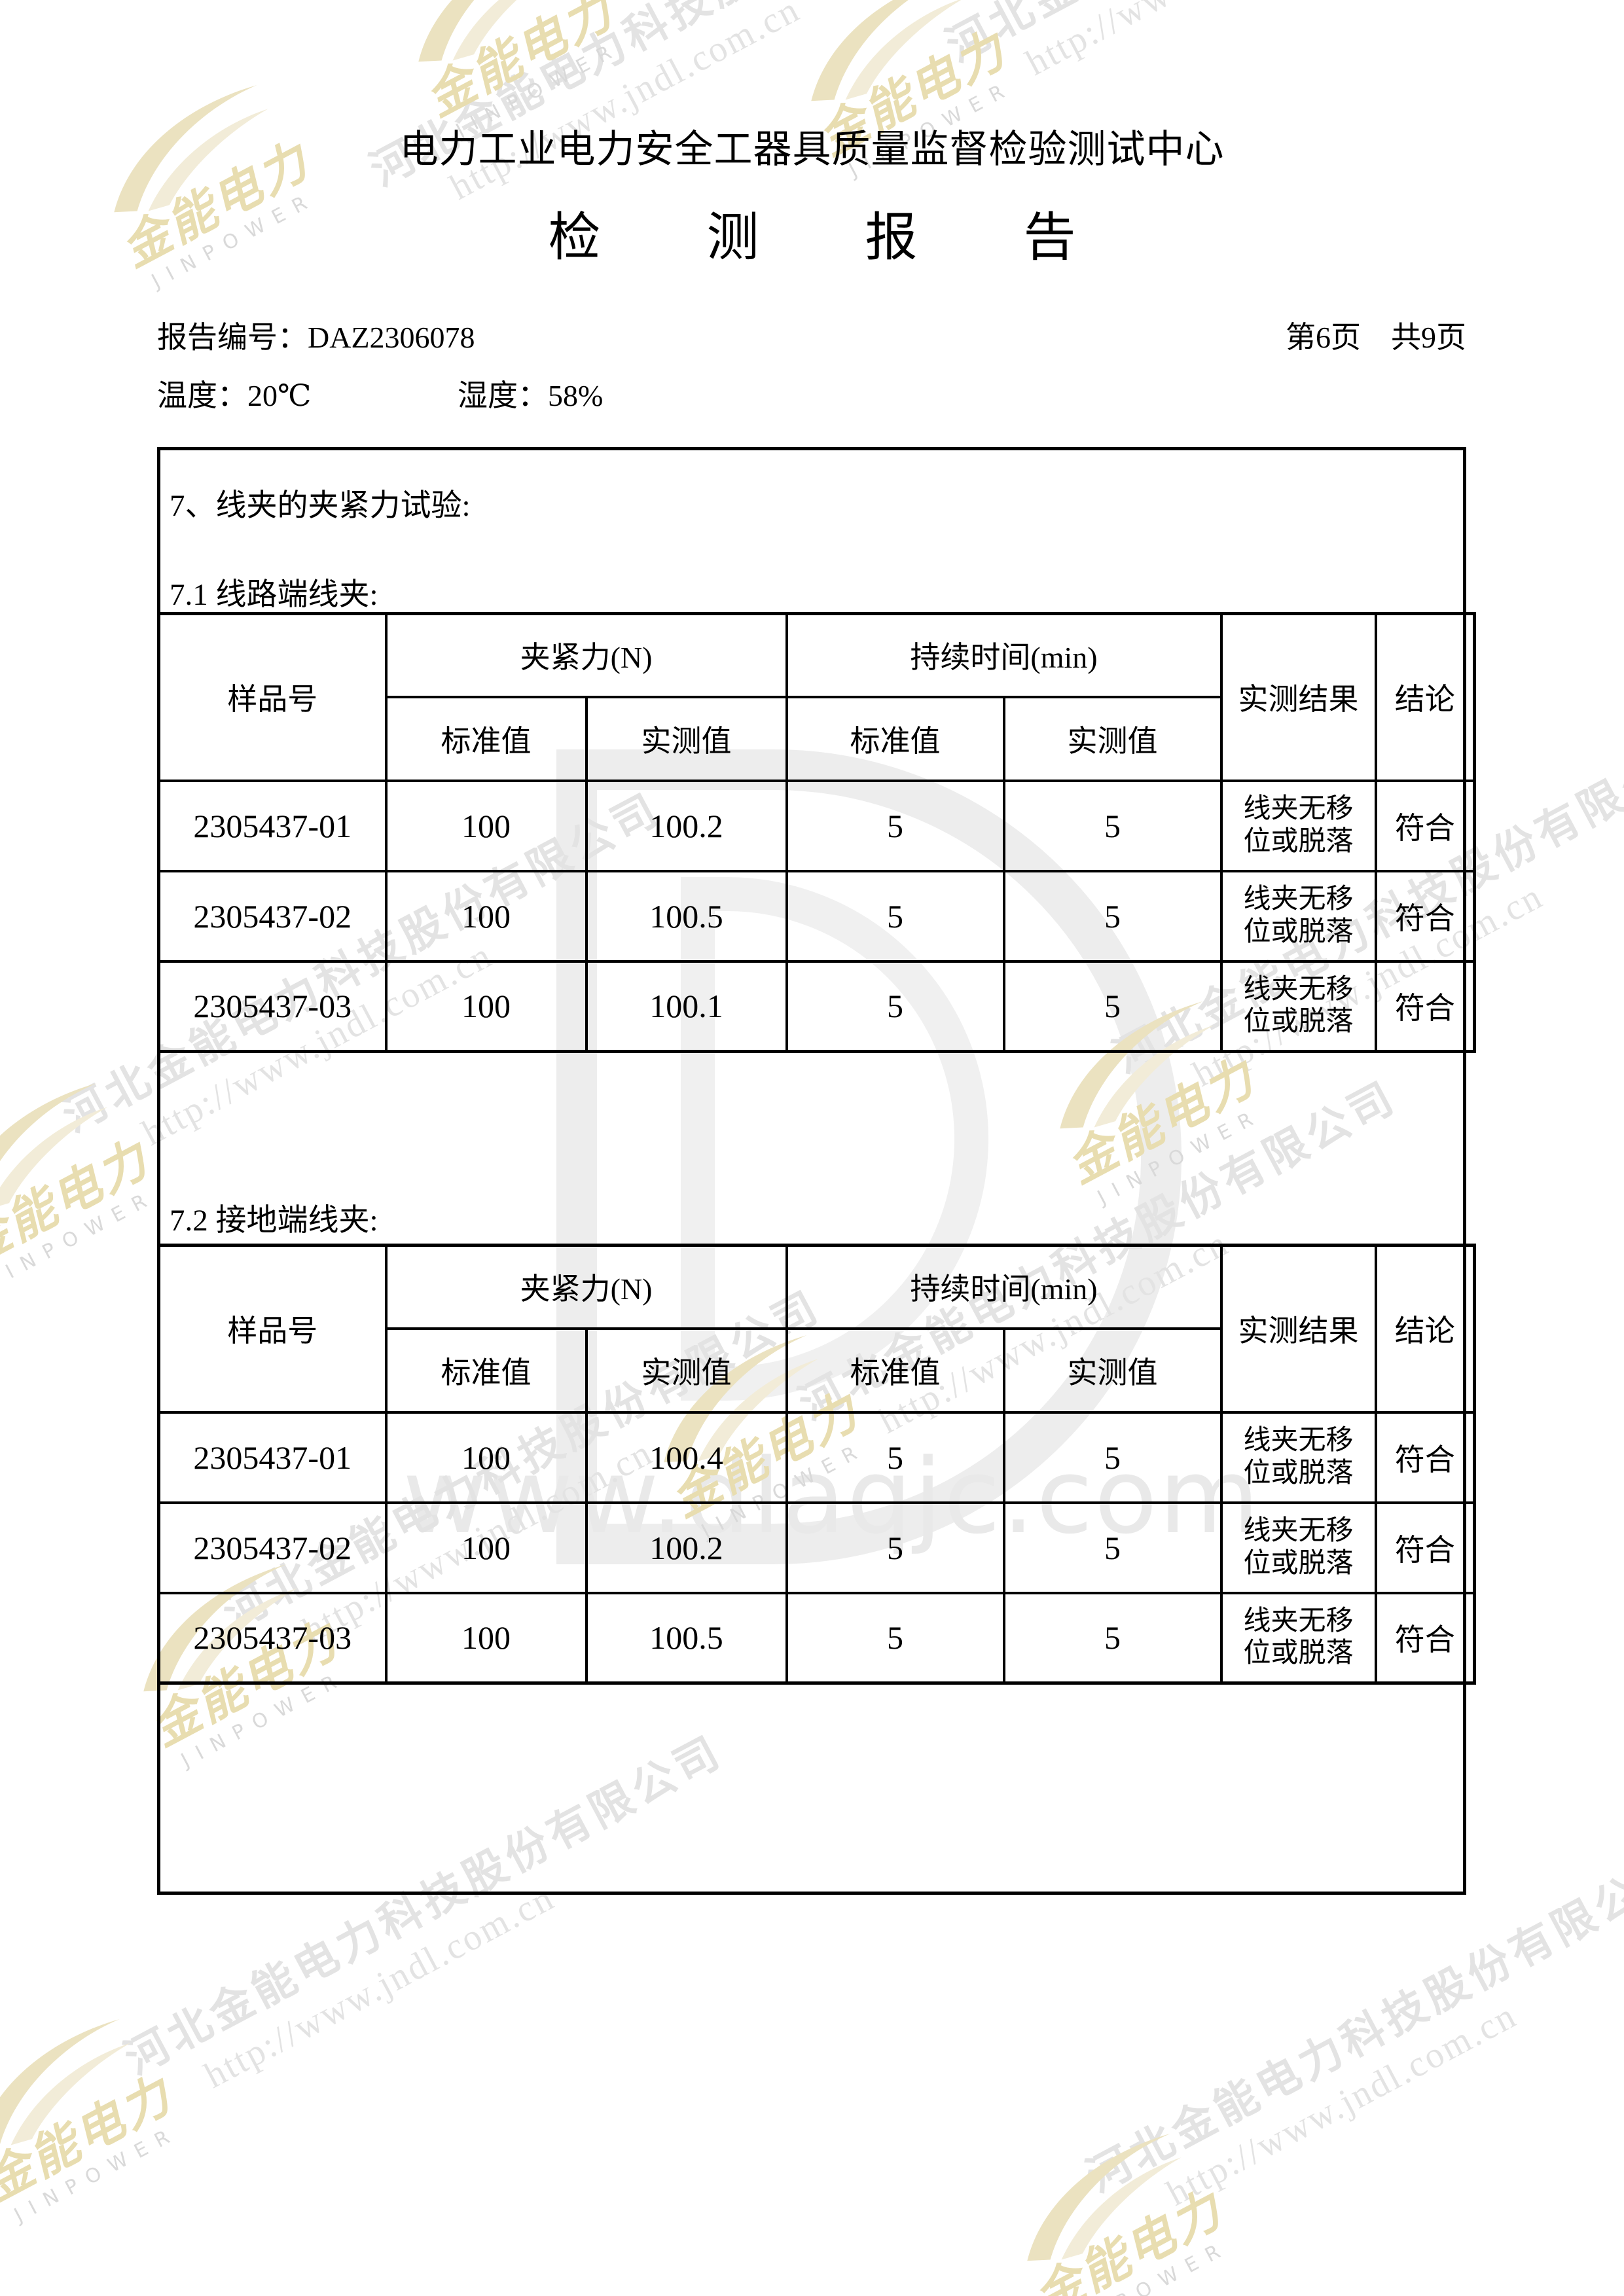 The image size is (1624, 2296). I want to click on humidity: 湿度：58%, so click(530, 395).